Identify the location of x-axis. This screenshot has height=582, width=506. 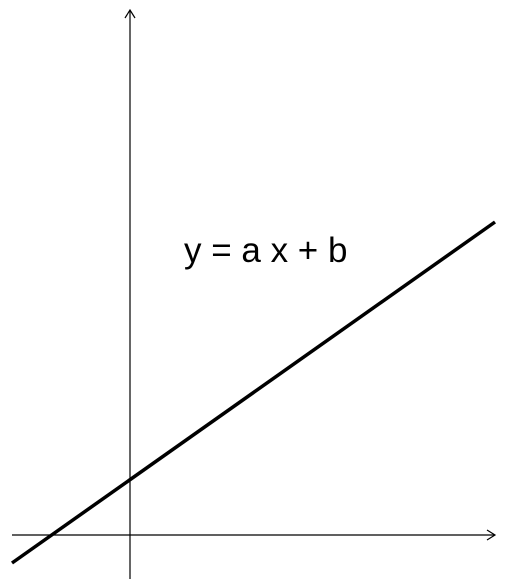
(254, 535).